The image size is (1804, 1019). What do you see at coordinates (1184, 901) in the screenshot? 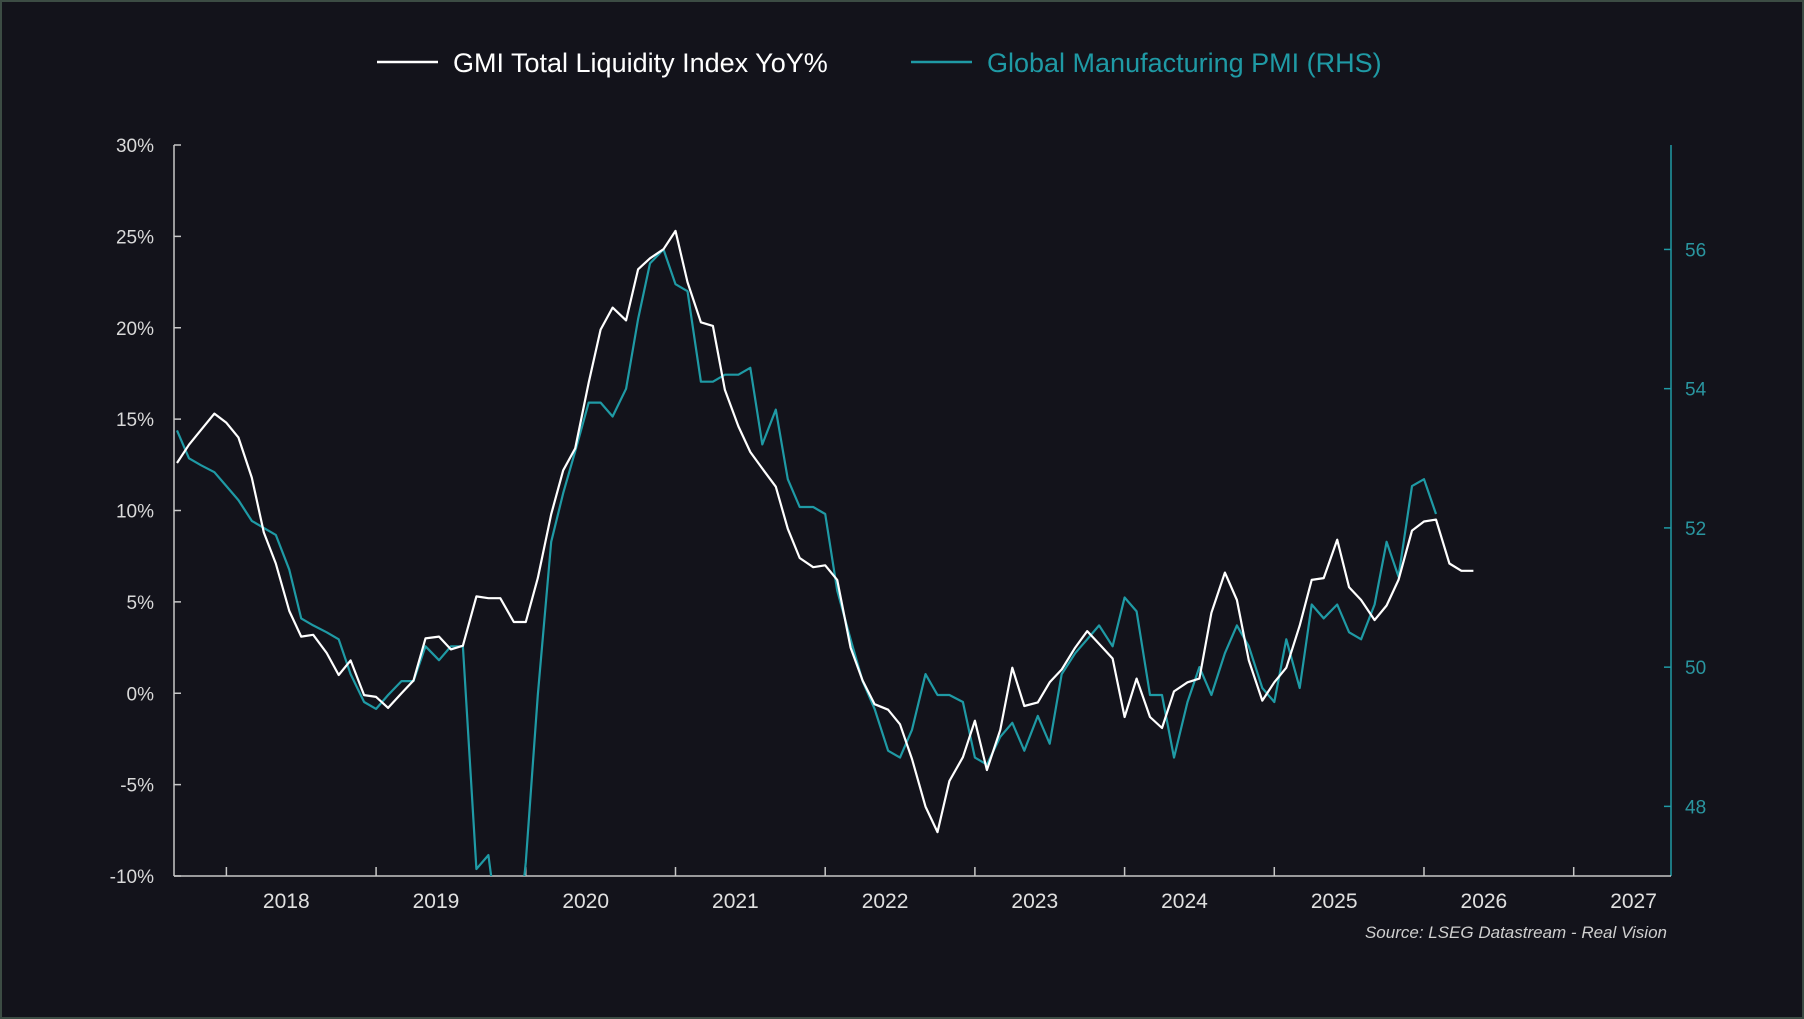
I see `x-tick-label: 2024` at bounding box center [1184, 901].